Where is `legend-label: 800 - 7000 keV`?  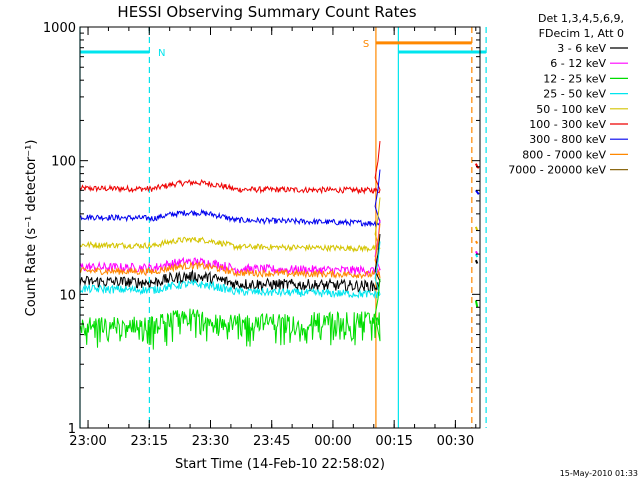 legend-label: 800 - 7000 keV is located at coordinates (564, 154).